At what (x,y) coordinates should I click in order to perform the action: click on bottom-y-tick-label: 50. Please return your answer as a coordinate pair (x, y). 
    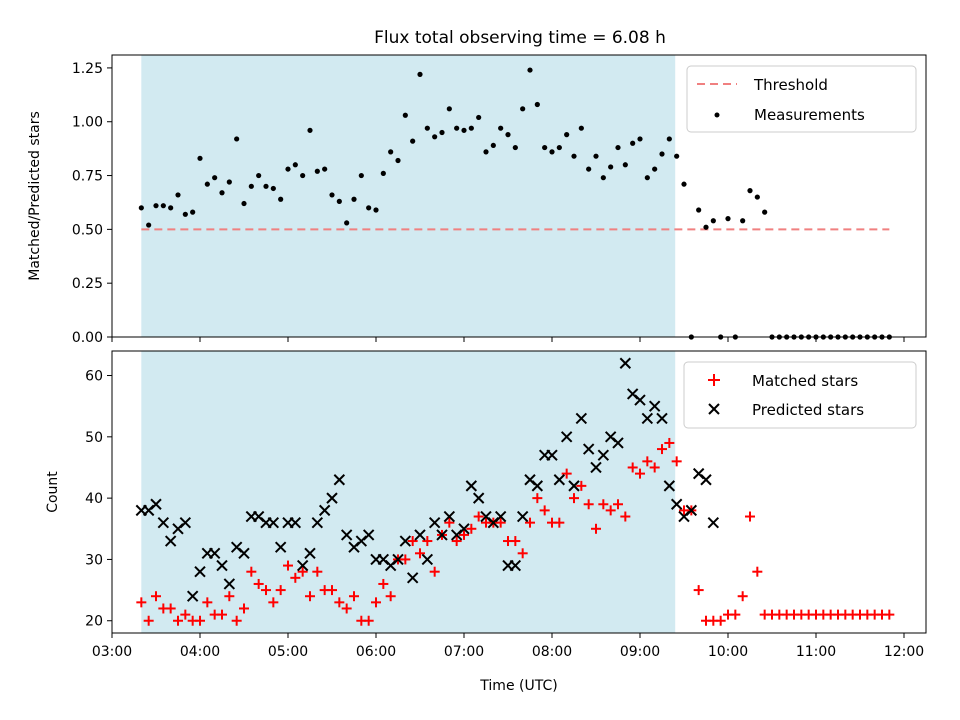
    Looking at the image, I should click on (94, 438).